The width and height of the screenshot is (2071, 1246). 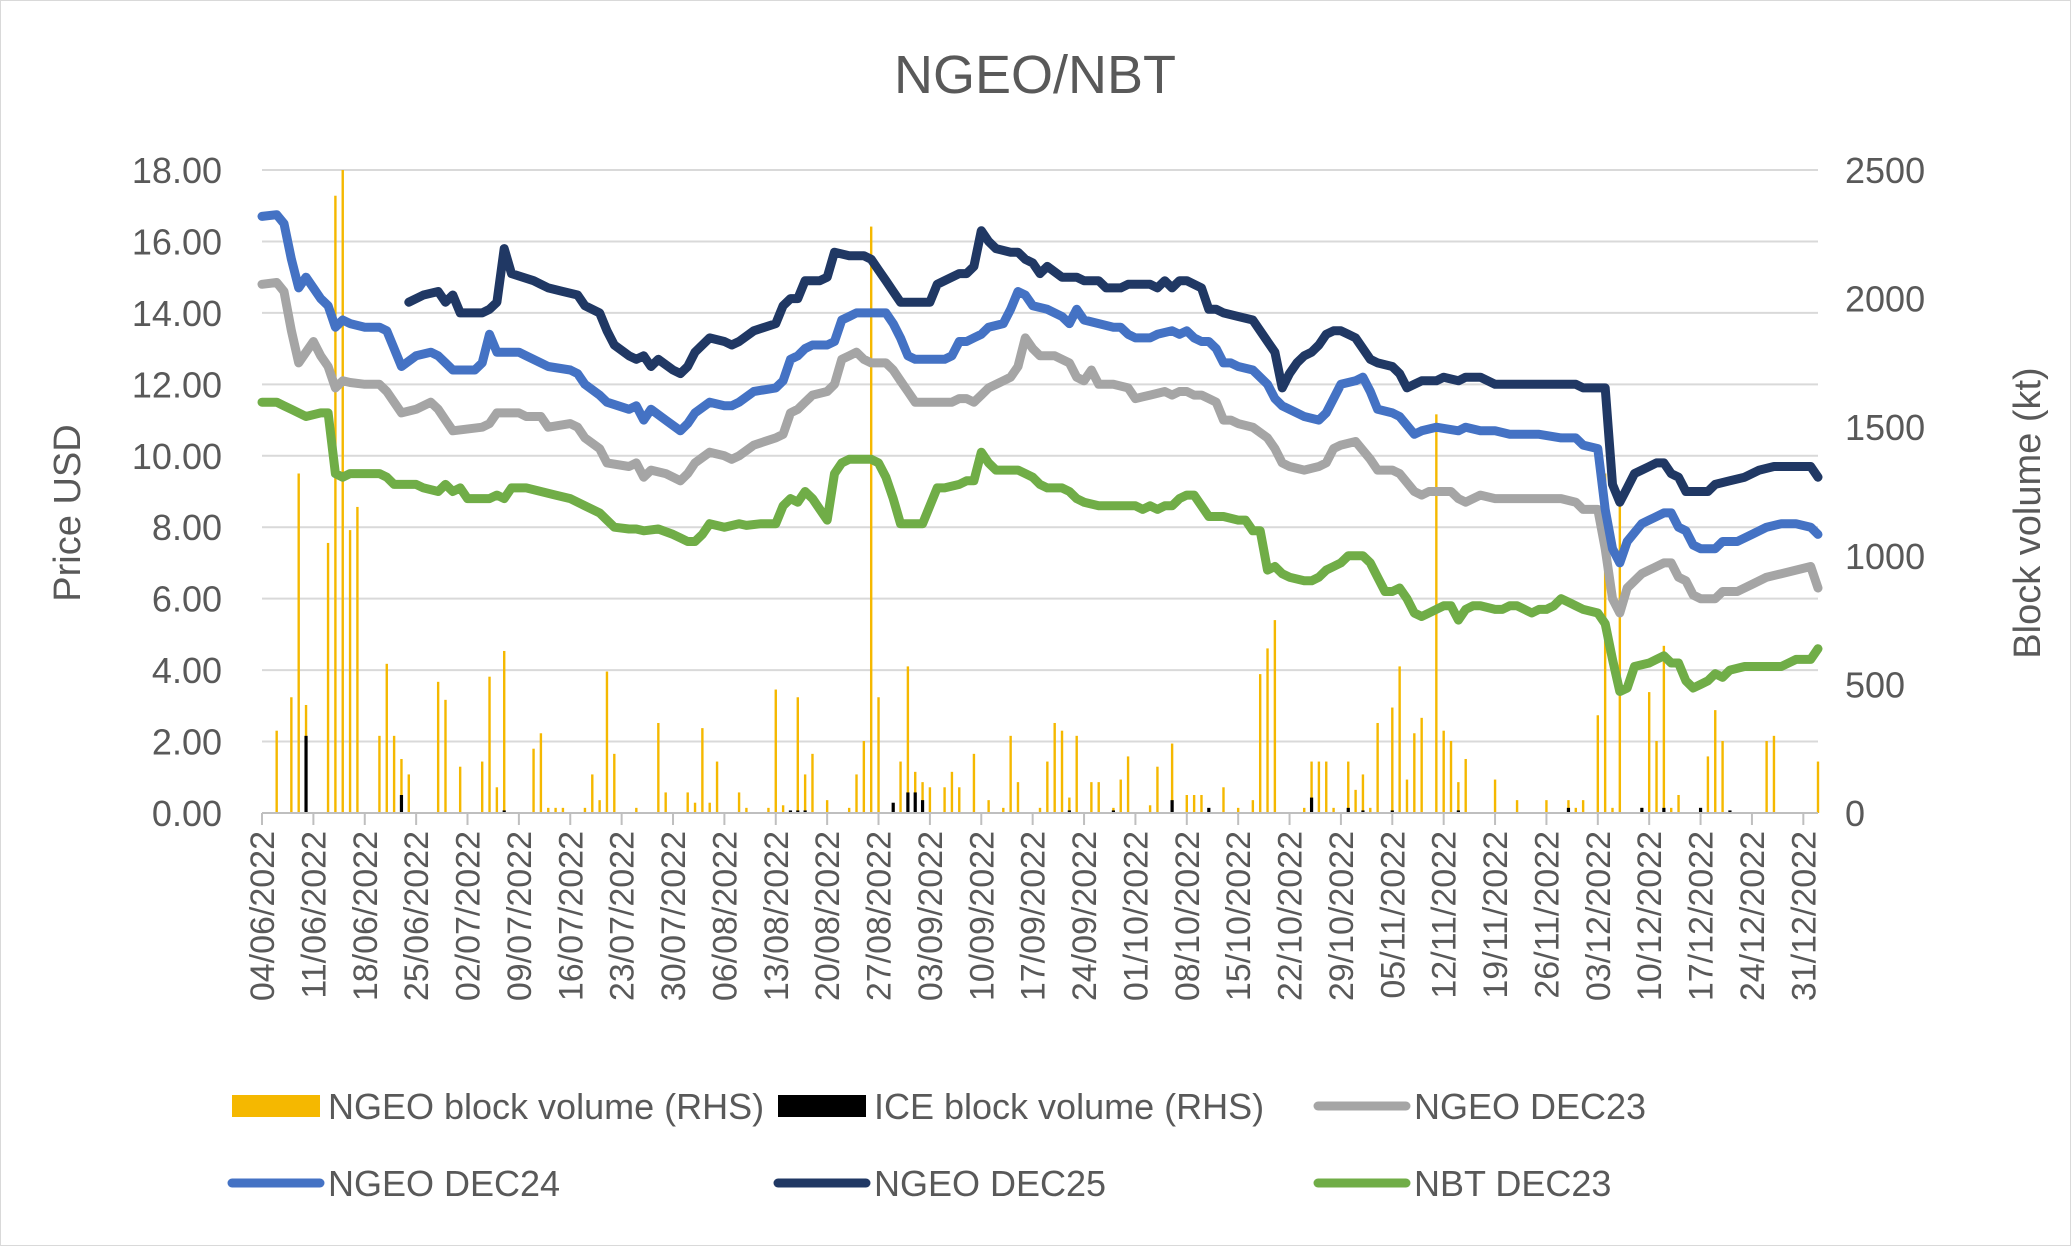 What do you see at coordinates (1393, 915) in the screenshot?
I see `x-tick-label: 05/11/2022` at bounding box center [1393, 915].